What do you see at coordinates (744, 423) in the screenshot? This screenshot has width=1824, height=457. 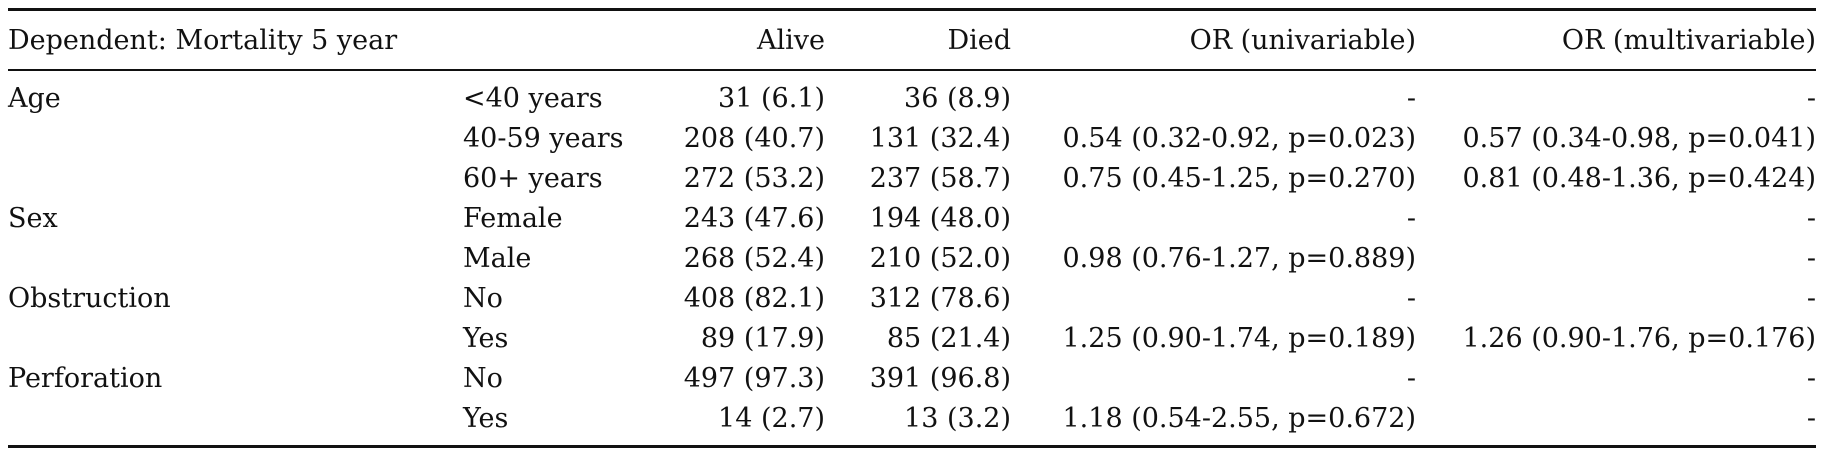 I see `cell-alive: 14 (2.7)` at bounding box center [744, 423].